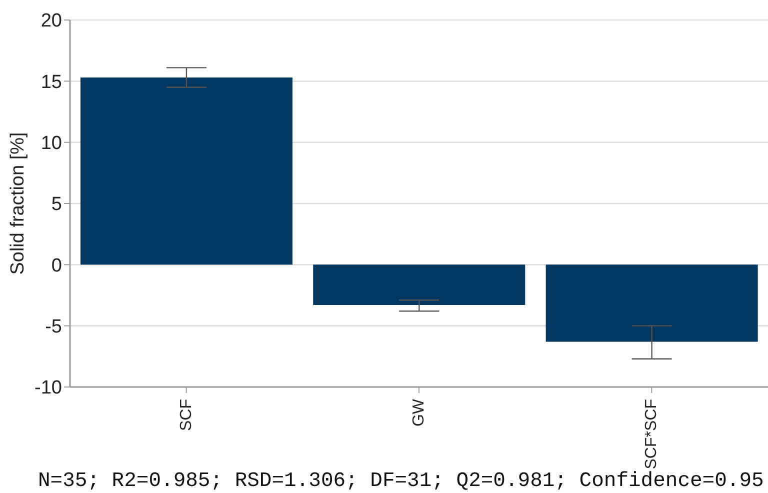 This screenshot has height=493, width=768. I want to click on y-tick-label: 0, so click(56, 265).